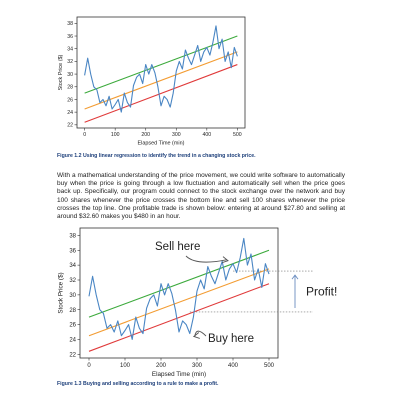 This screenshot has width=400, height=400. I want to click on sell-arrow, so click(206, 259).